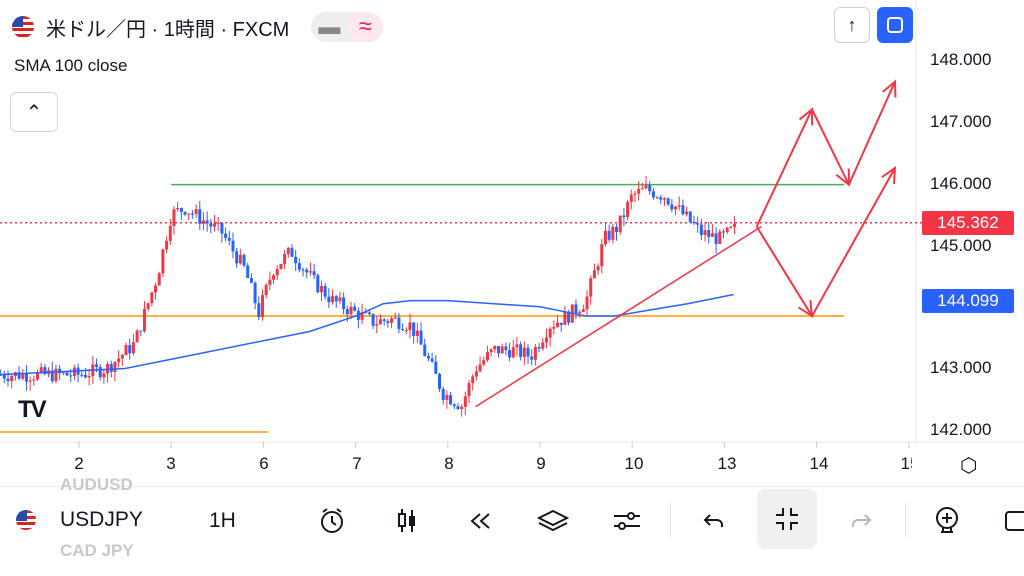 This screenshot has height=576, width=1024. I want to click on wave-icon: ≈, so click(365, 27).